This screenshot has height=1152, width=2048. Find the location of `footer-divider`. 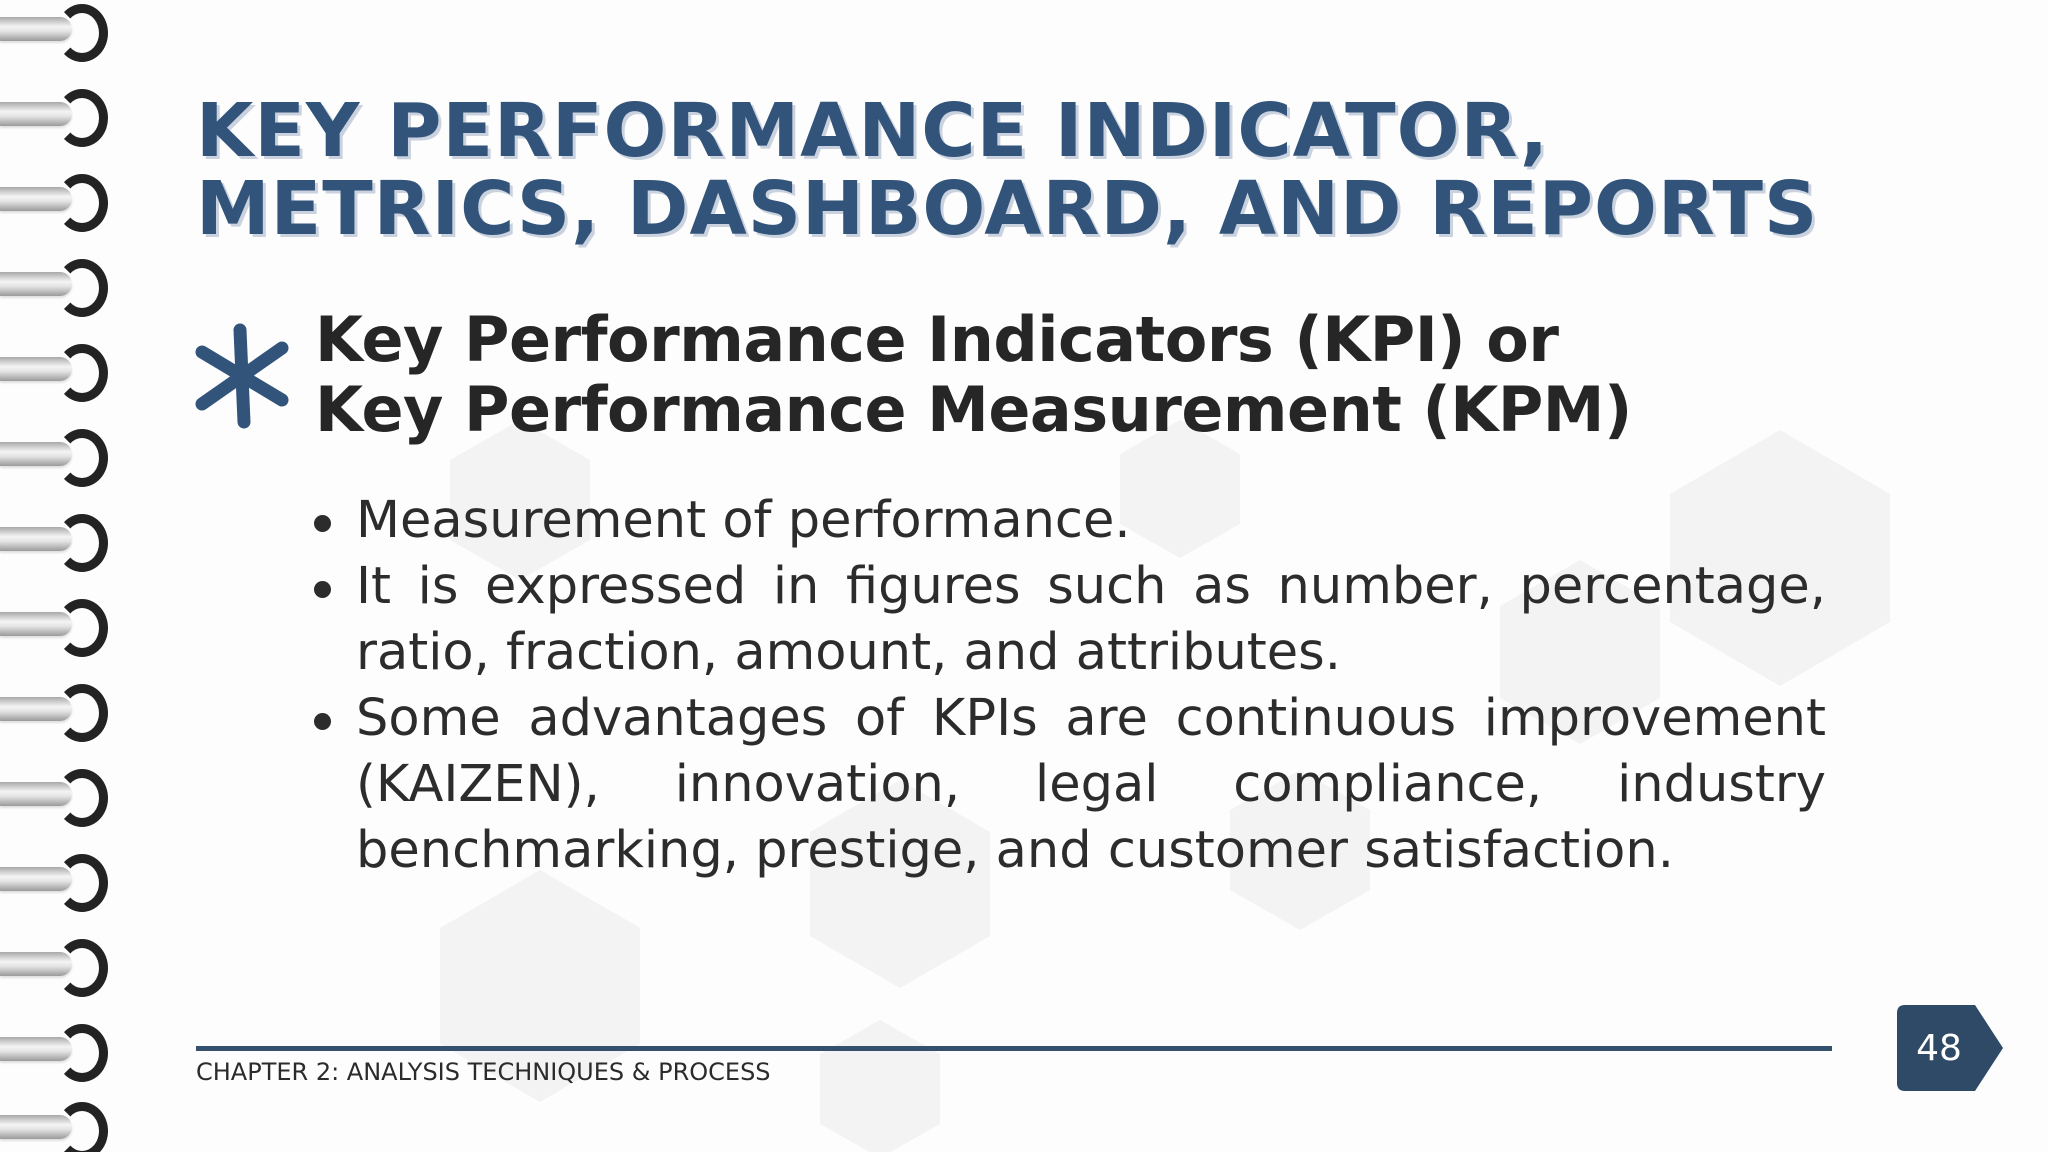

footer-divider is located at coordinates (1014, 1048).